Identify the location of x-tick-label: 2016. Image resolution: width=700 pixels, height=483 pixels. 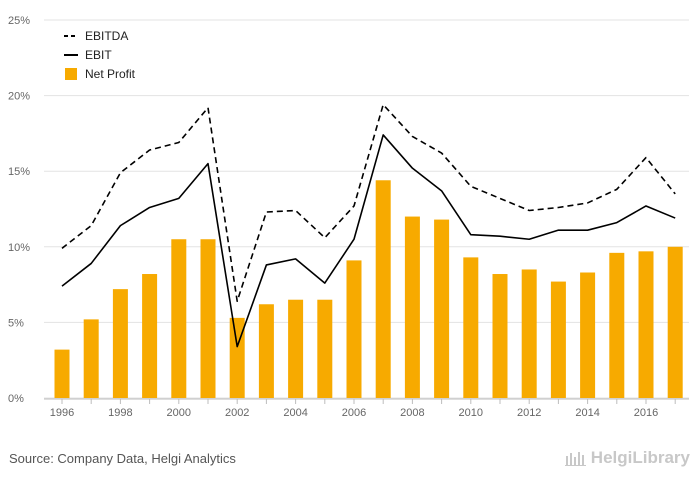
(646, 413).